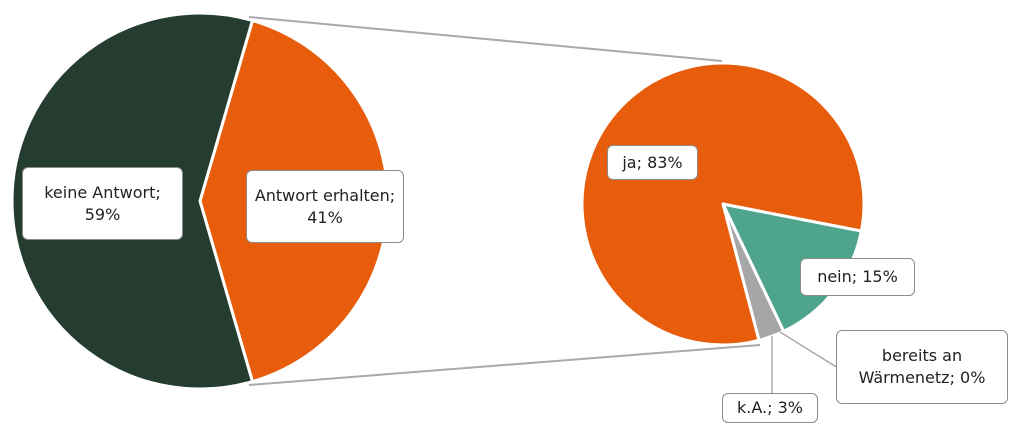  Describe the element at coordinates (102, 203) in the screenshot. I see `data-label: keine Antwort; 59%` at that location.